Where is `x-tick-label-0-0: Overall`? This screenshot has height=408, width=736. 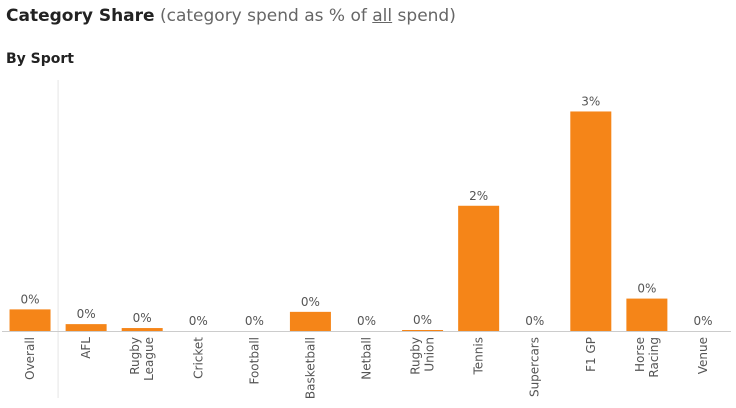 x-tick-label-0-0: Overall is located at coordinates (30, 358).